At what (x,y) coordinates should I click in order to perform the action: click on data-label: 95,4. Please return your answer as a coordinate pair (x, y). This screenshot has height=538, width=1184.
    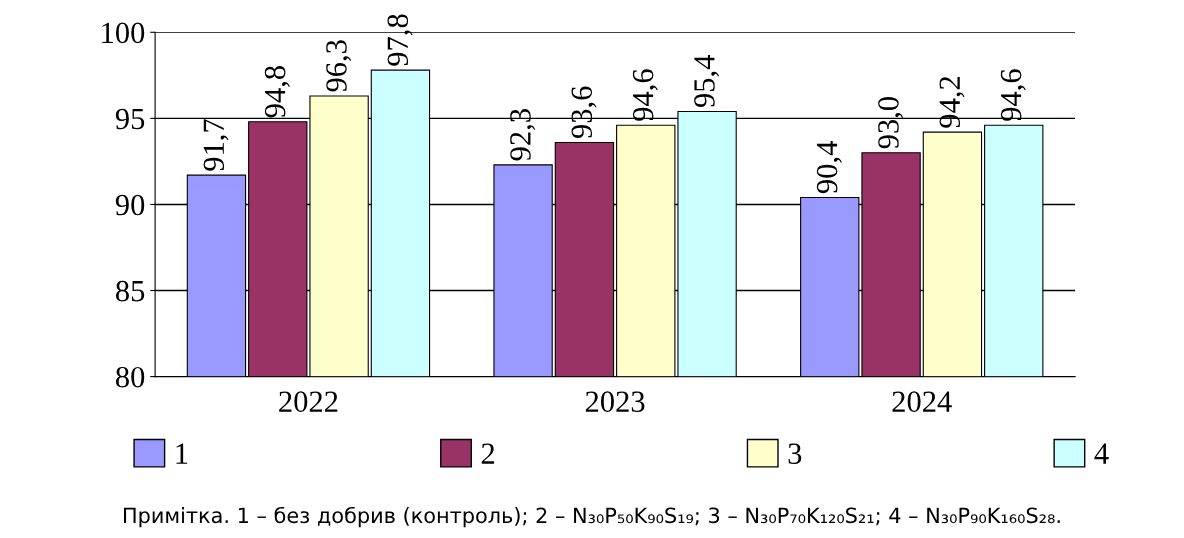
    Looking at the image, I should click on (707, 81).